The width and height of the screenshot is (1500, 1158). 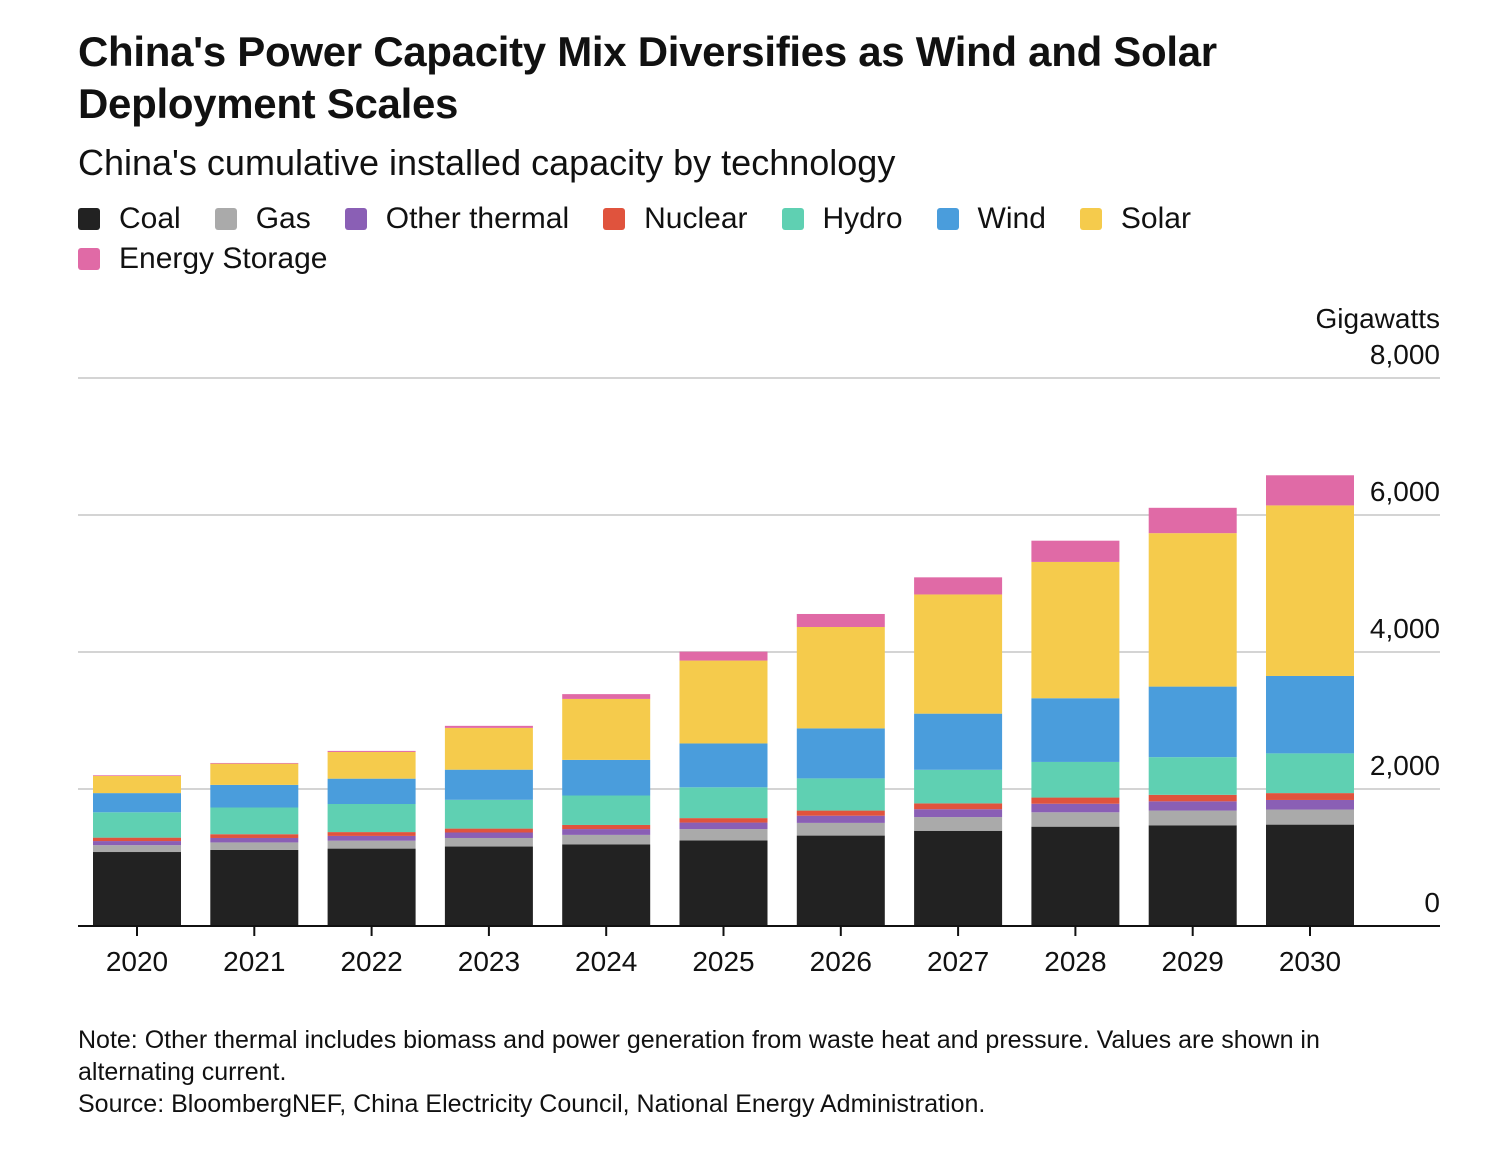 I want to click on legend-item-energy-storage: Energy Storage, so click(x=202, y=259).